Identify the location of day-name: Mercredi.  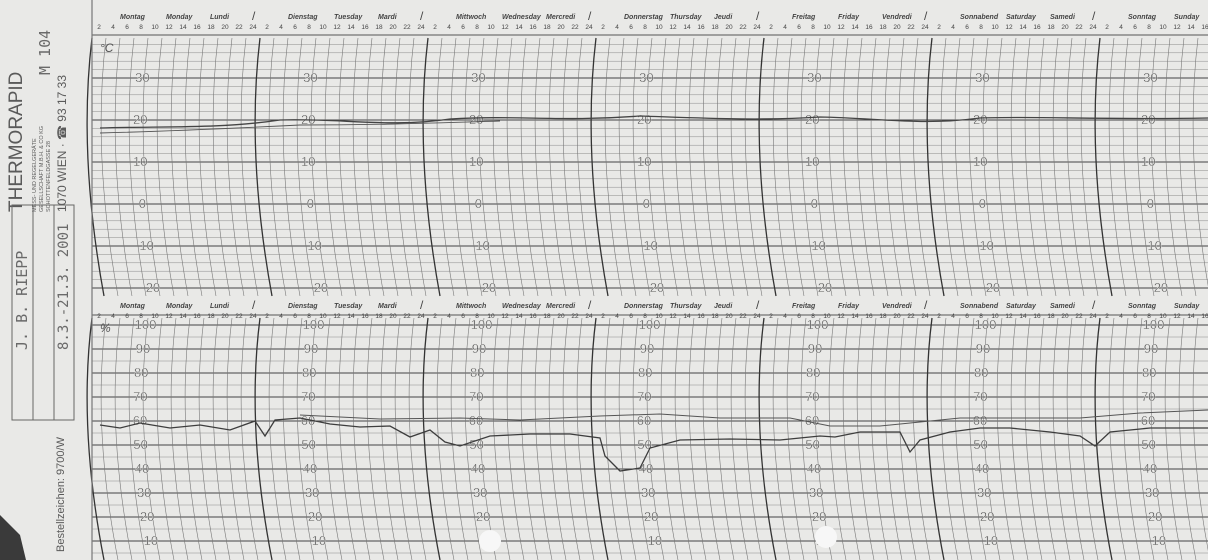
(561, 17).